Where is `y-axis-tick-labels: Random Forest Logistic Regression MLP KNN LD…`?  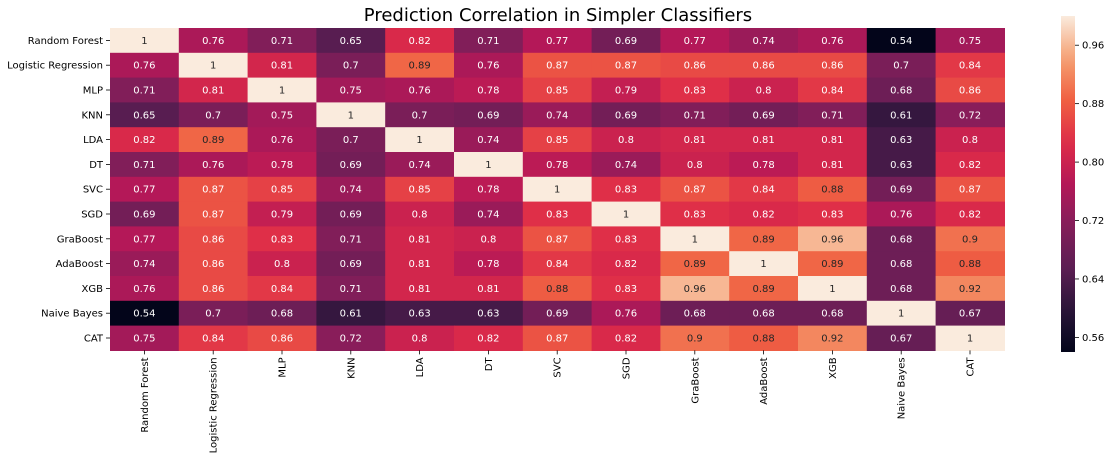 y-axis-tick-labels: Random Forest Logistic Regression MLP KNN LD… is located at coordinates (58, 190).